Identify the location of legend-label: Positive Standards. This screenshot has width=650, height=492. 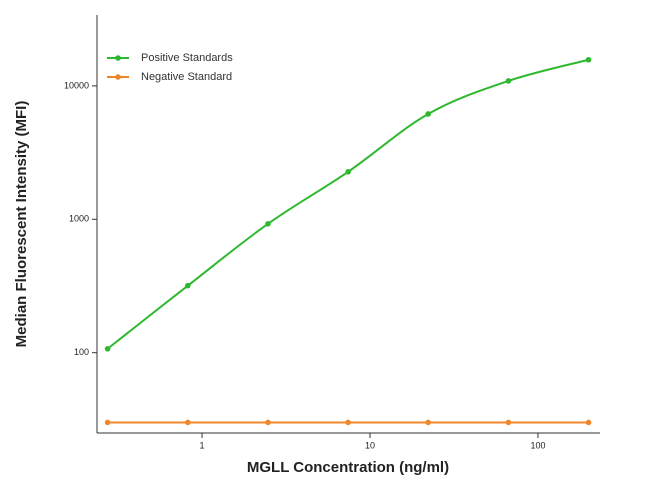
(187, 58).